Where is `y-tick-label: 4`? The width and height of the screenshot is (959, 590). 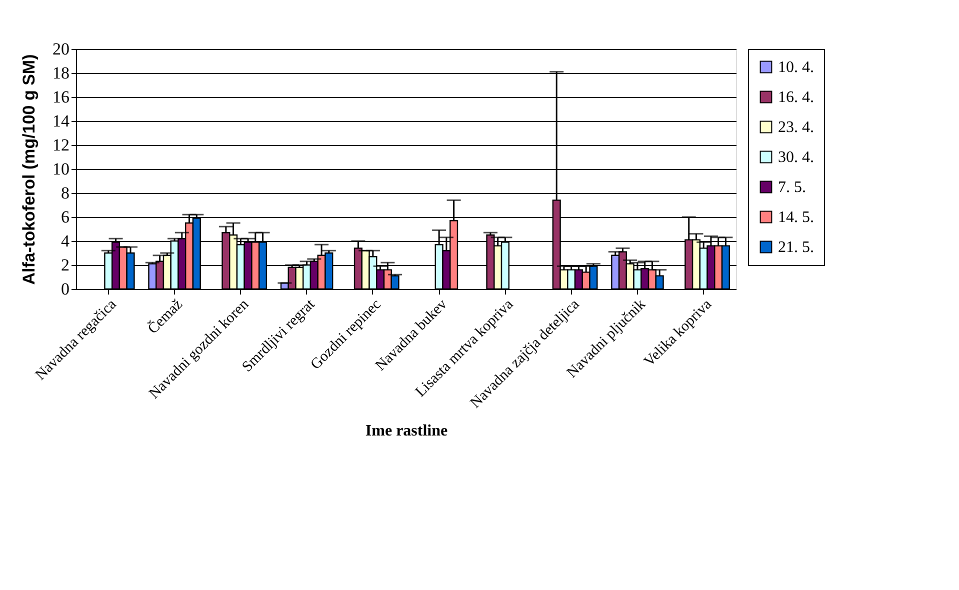
y-tick-label: 4 is located at coordinates (65, 241).